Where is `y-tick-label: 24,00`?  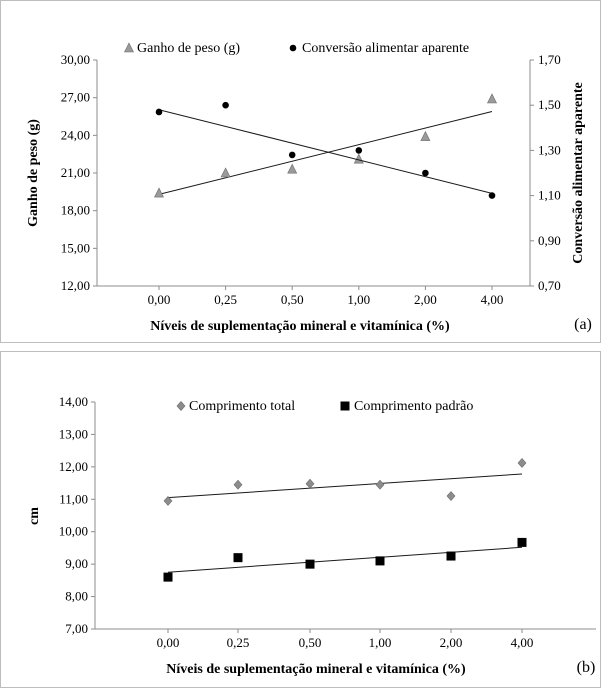 y-tick-label: 24,00 is located at coordinates (75, 134).